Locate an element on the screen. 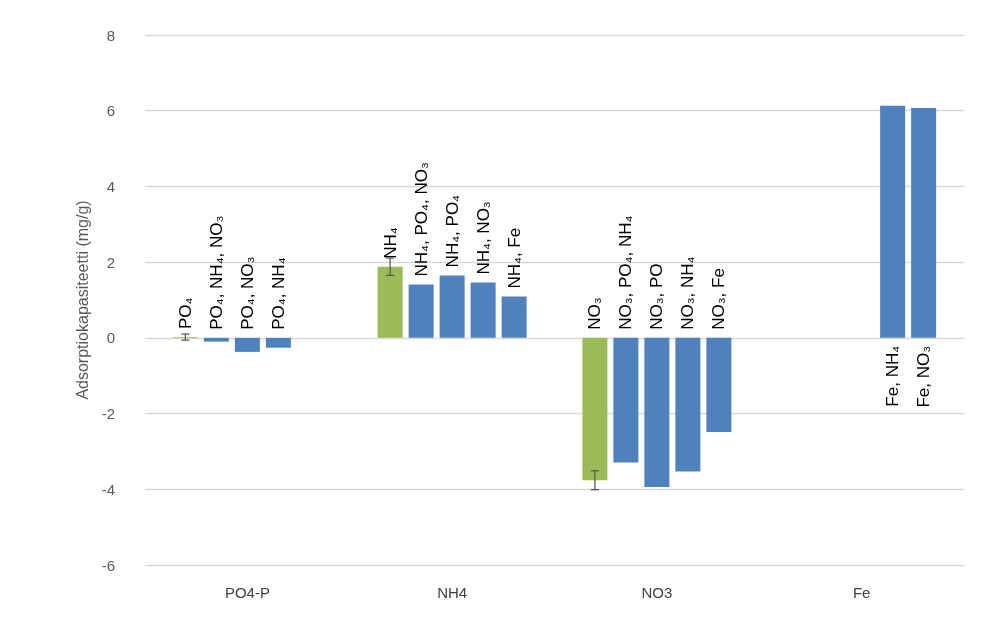 This screenshot has height=620, width=1004. y-tick-label: 2 is located at coordinates (110, 262).